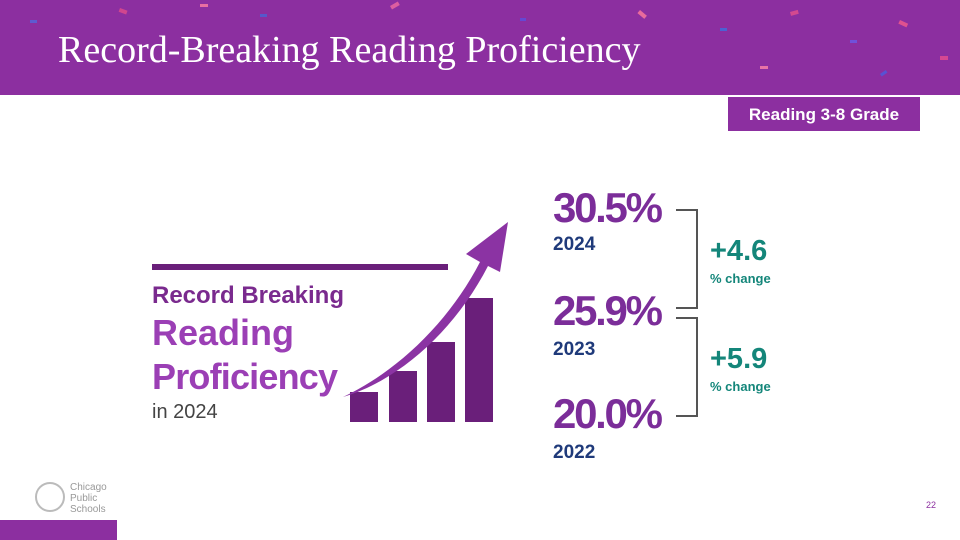  Describe the element at coordinates (608, 413) in the screenshot. I see `stat-value: 20.0%` at that location.